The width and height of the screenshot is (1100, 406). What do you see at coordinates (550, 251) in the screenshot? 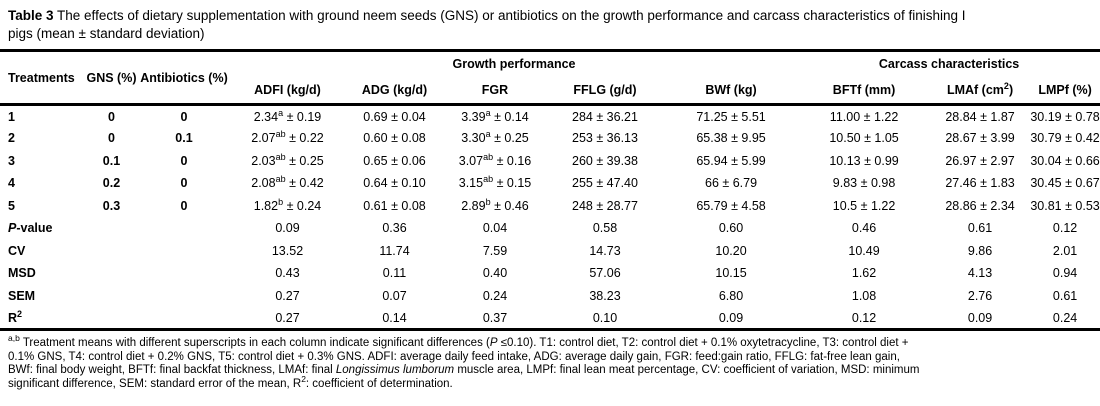
I see `stat-row-cv: CV 13.52 11.74 7.59 14.73 10.20 10.49 9.86 2.01` at bounding box center [550, 251].